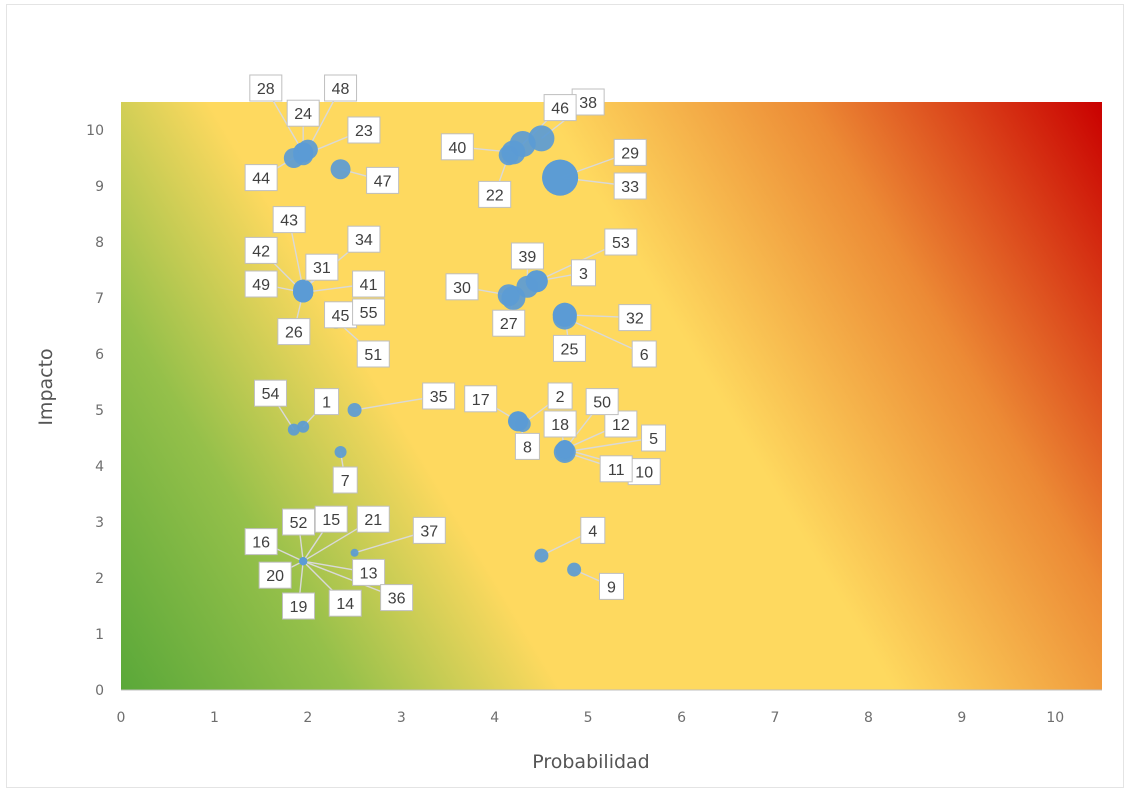 Image resolution: width=1132 pixels, height=796 pixels. I want to click on data-label: 47, so click(383, 181).